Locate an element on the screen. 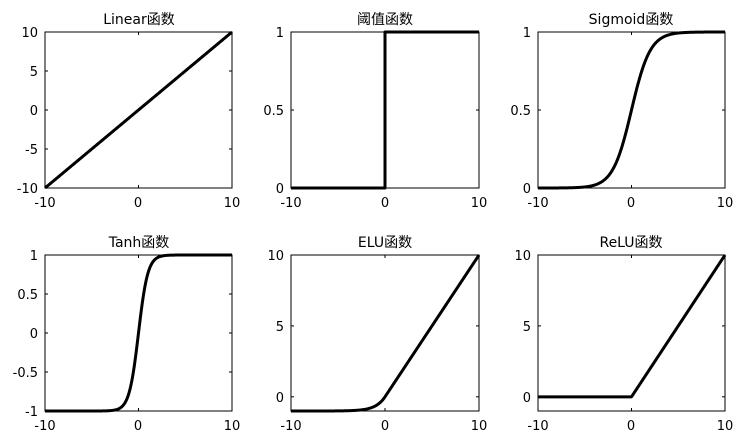 Image resolution: width=755 pixels, height=445 pixels. chart-title: Tanh函数 is located at coordinates (139, 243).